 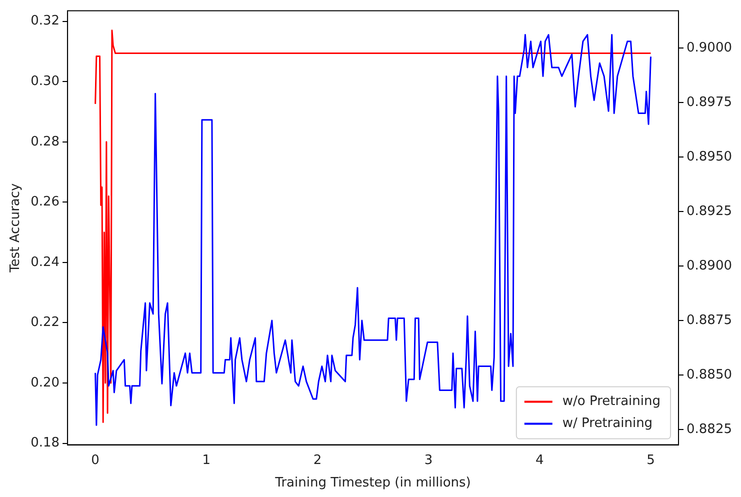 What do you see at coordinates (428, 460) in the screenshot?
I see `x-tick-label: 3` at bounding box center [428, 460].